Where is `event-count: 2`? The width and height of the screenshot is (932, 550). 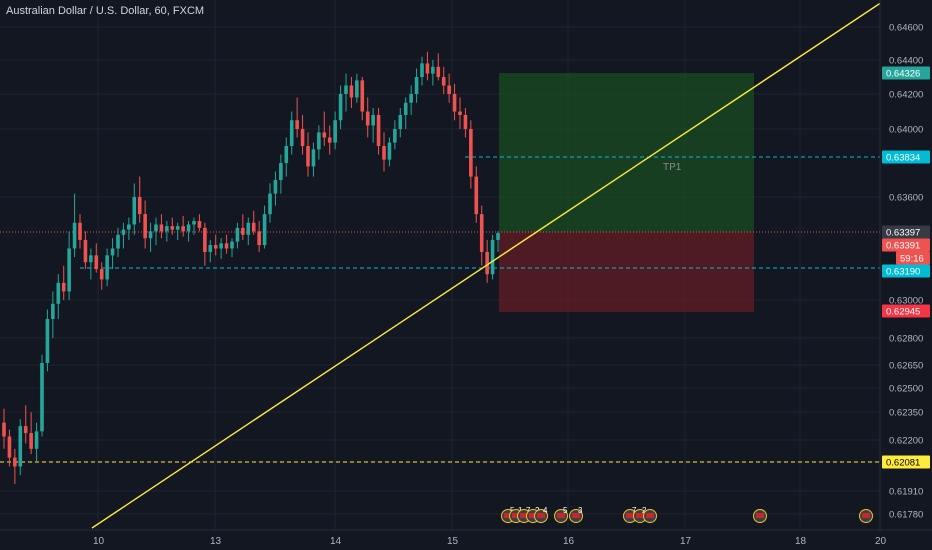
event-count: 2 is located at coordinates (644, 510).